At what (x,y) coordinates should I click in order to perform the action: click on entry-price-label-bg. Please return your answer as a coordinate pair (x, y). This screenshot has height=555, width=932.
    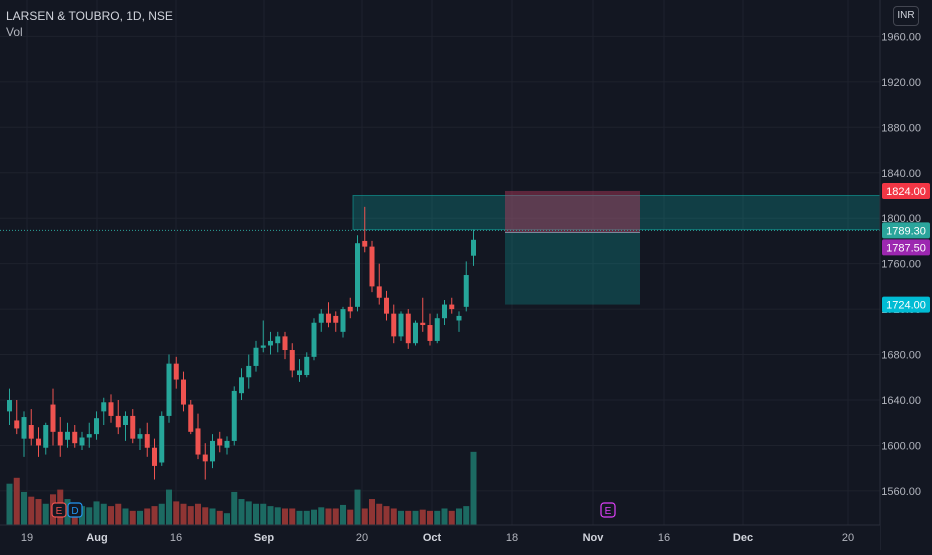
    Looking at the image, I should click on (906, 247).